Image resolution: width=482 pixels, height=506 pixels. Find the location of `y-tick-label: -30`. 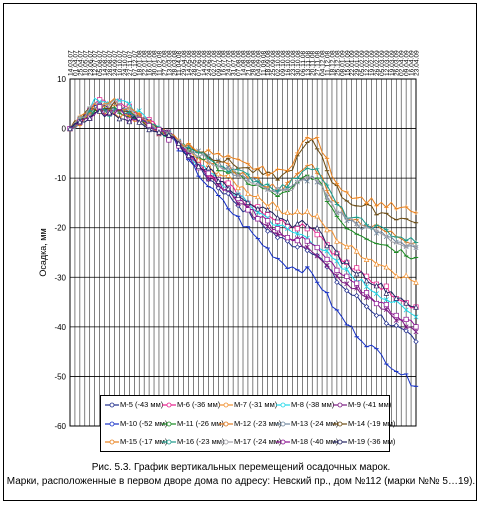

y-tick-label: -30 is located at coordinates (60, 277).